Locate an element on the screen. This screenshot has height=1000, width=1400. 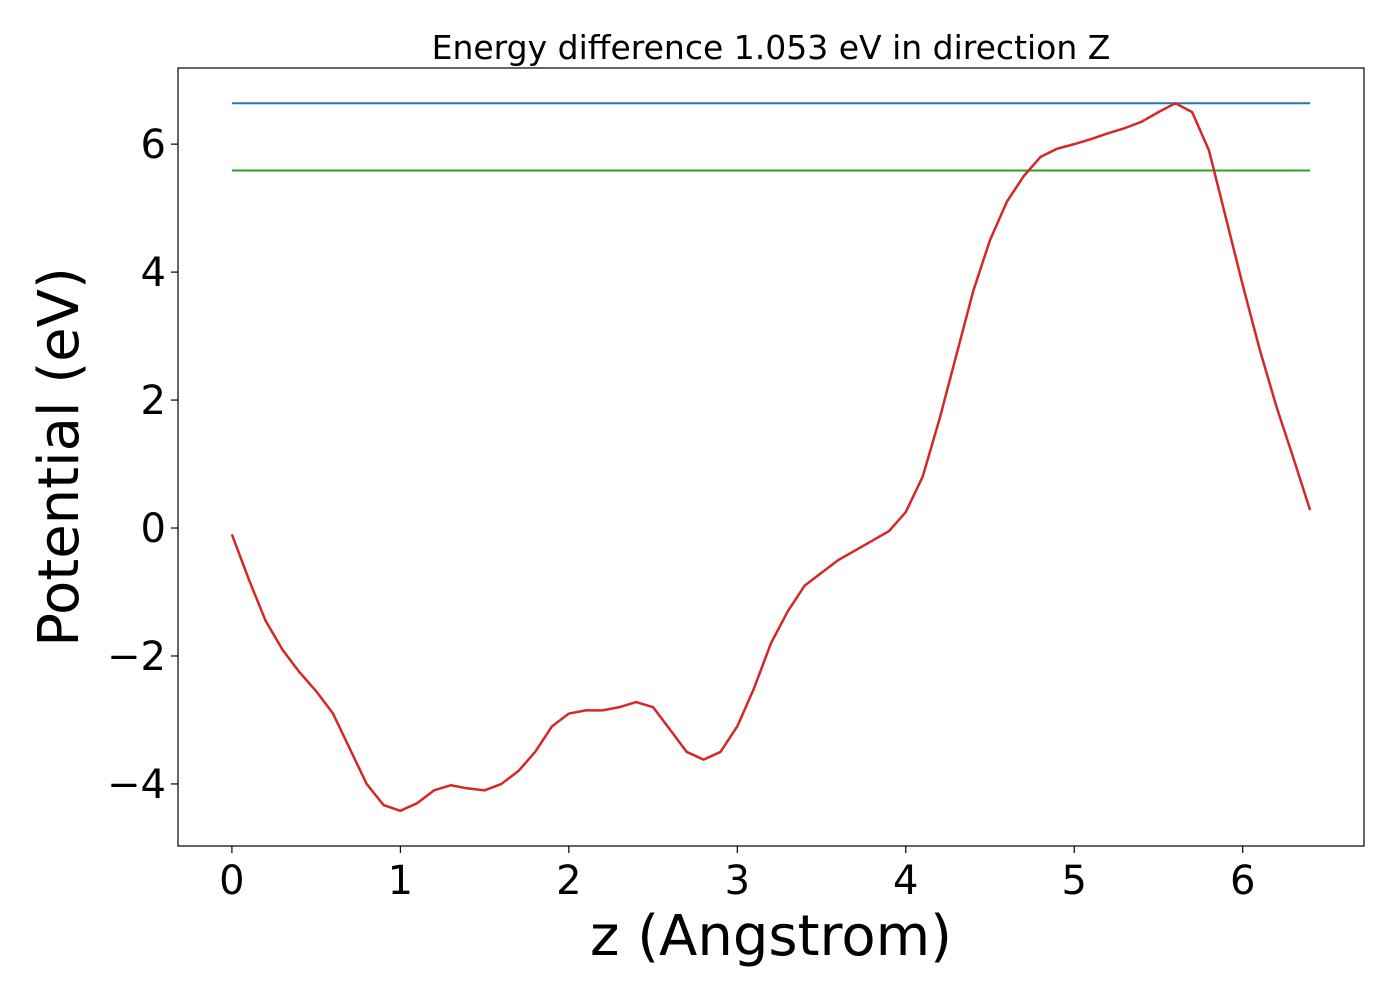
x-tick-label: 0 is located at coordinates (231, 881).